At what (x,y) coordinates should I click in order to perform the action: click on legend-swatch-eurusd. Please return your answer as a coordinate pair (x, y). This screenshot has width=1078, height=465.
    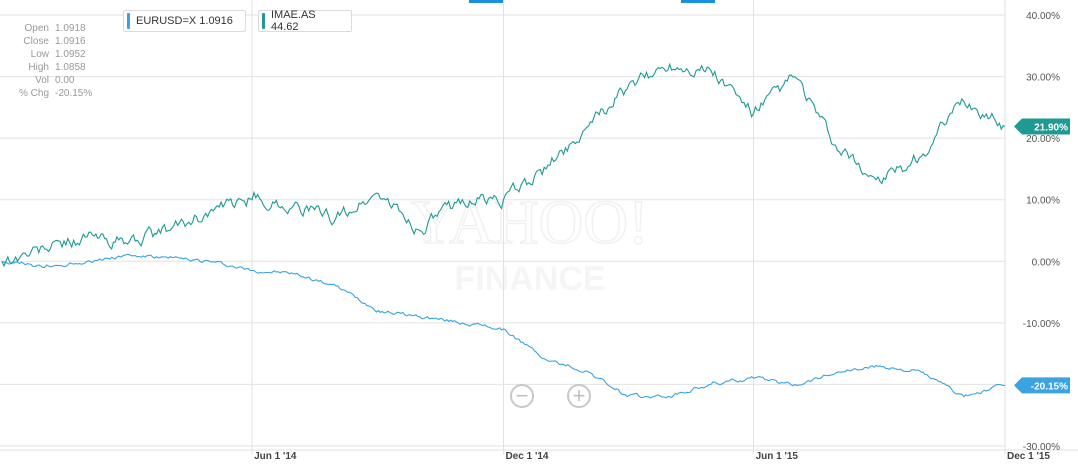
    Looking at the image, I should click on (128, 21).